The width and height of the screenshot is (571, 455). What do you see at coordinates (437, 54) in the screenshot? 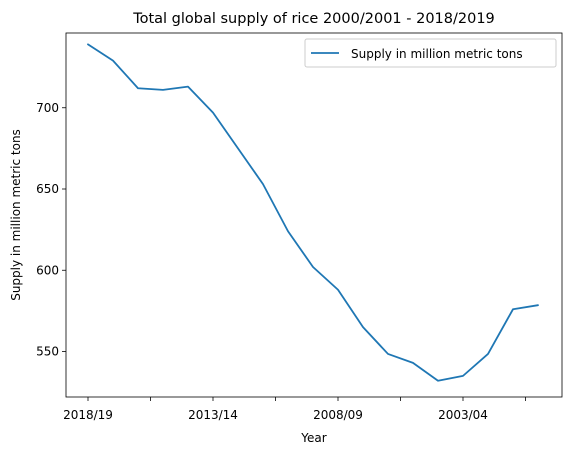
I see `legend-label: Supply in million metric tons` at bounding box center [437, 54].